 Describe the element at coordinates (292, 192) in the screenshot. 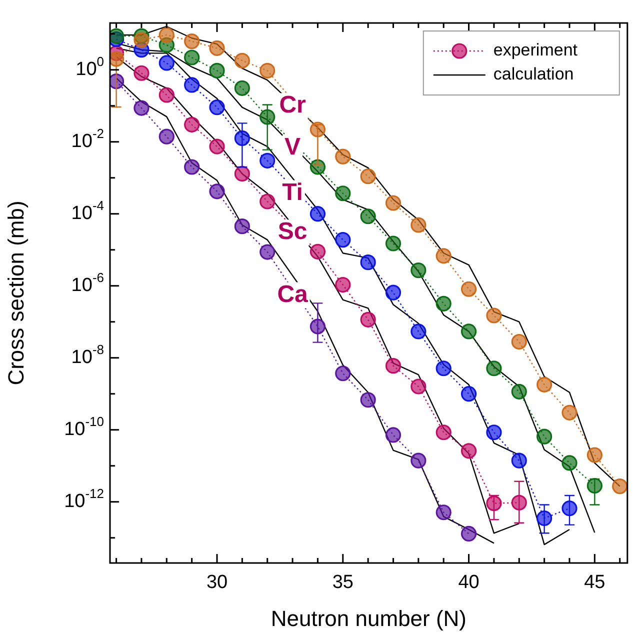

I see `annotation: Ti` at that location.